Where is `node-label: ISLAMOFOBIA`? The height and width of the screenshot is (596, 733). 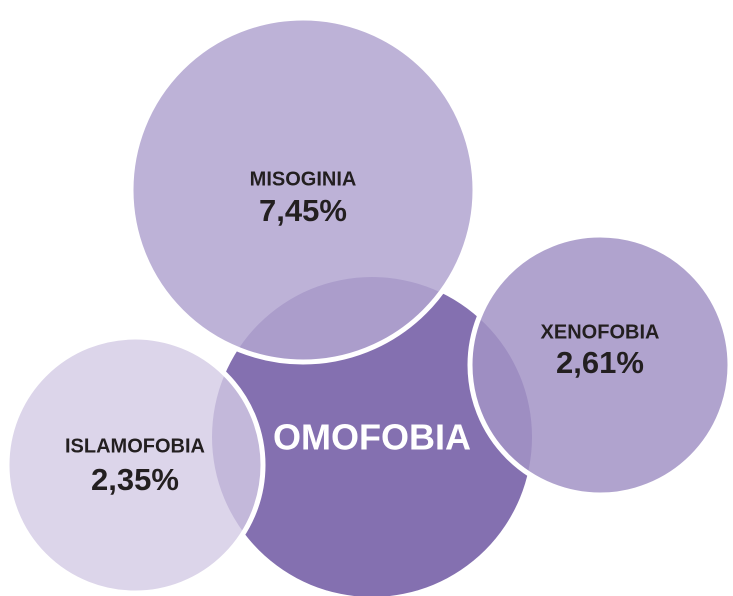
node-label: ISLAMOFOBIA is located at coordinates (135, 446).